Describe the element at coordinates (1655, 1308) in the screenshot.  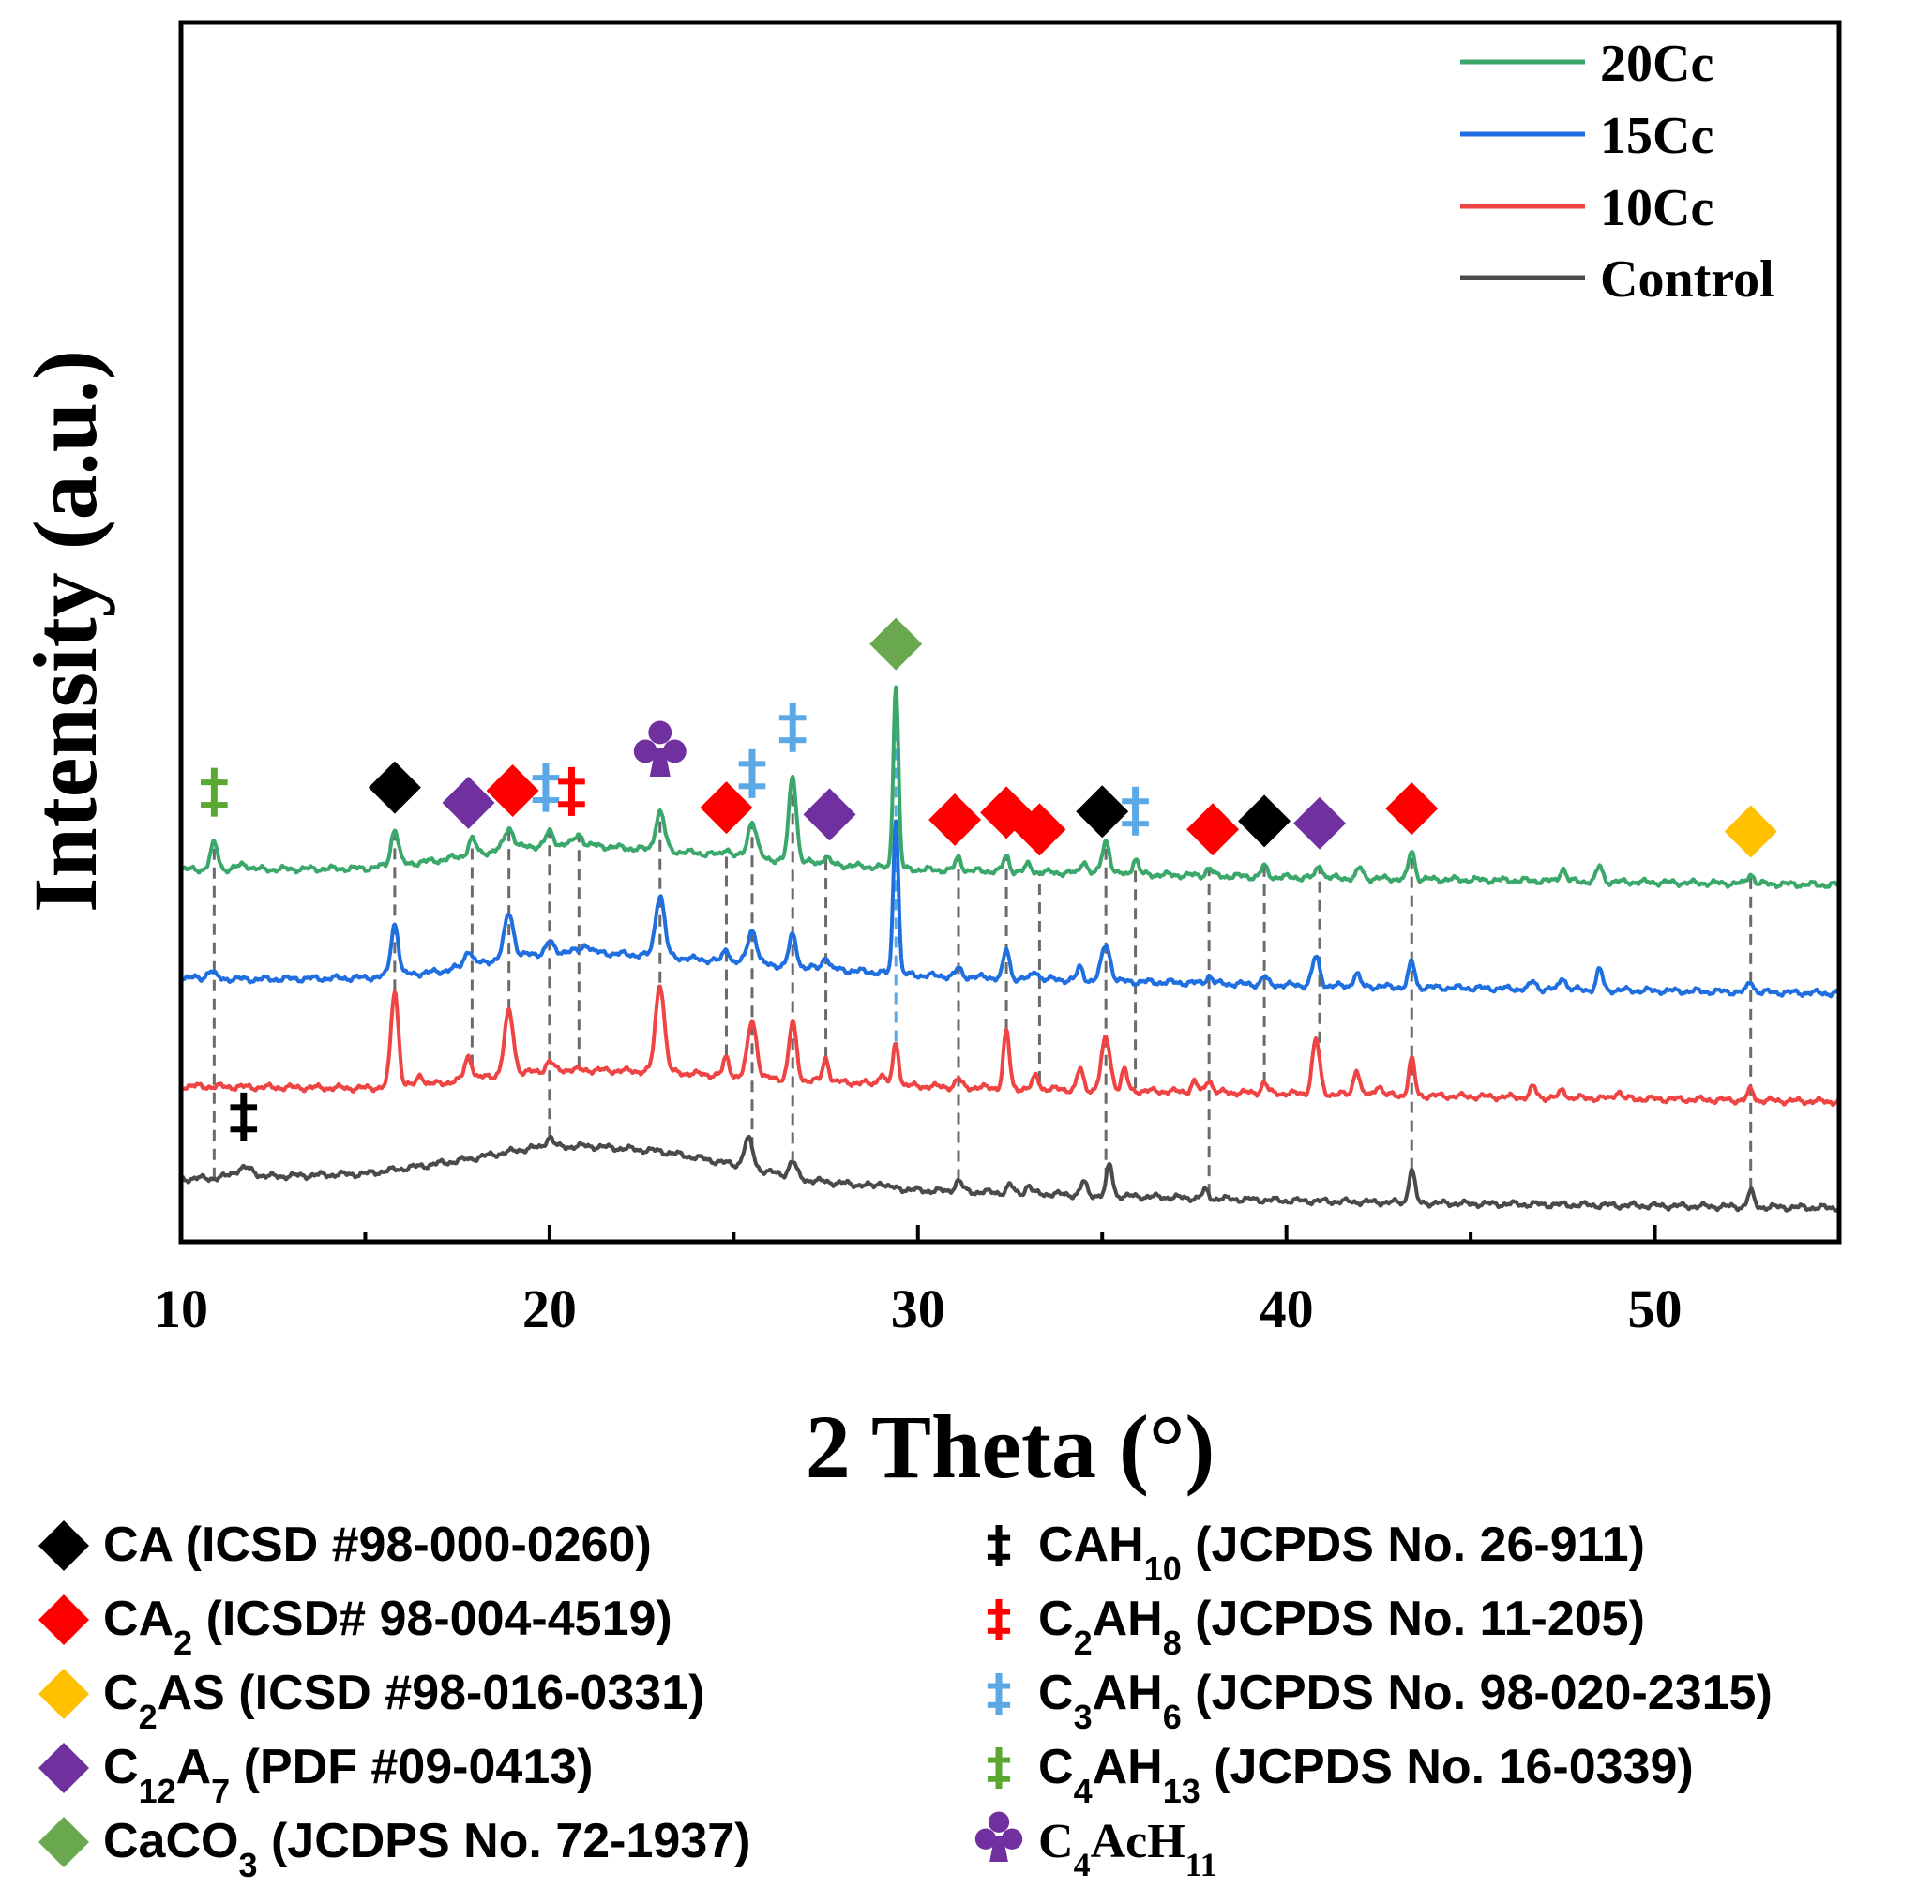
I see `x-tick-label: 50` at that location.